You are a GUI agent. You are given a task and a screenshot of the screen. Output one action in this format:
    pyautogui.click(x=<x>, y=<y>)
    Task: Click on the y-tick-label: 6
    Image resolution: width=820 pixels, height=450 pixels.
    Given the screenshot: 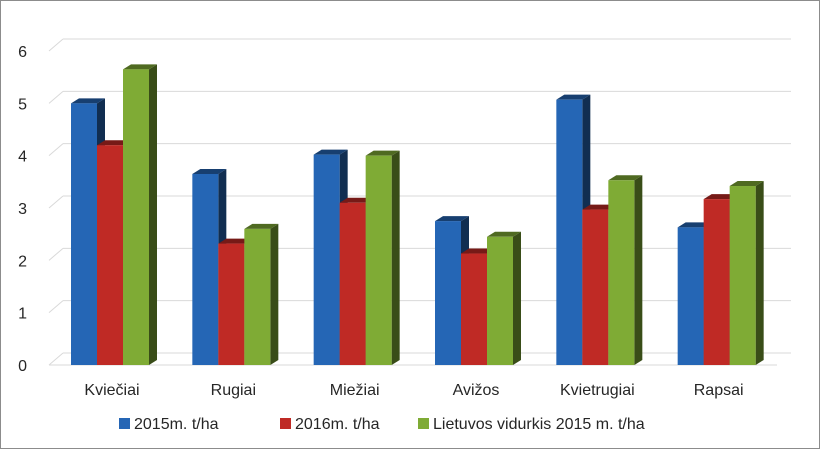 What is the action you would take?
    pyautogui.click(x=22, y=52)
    